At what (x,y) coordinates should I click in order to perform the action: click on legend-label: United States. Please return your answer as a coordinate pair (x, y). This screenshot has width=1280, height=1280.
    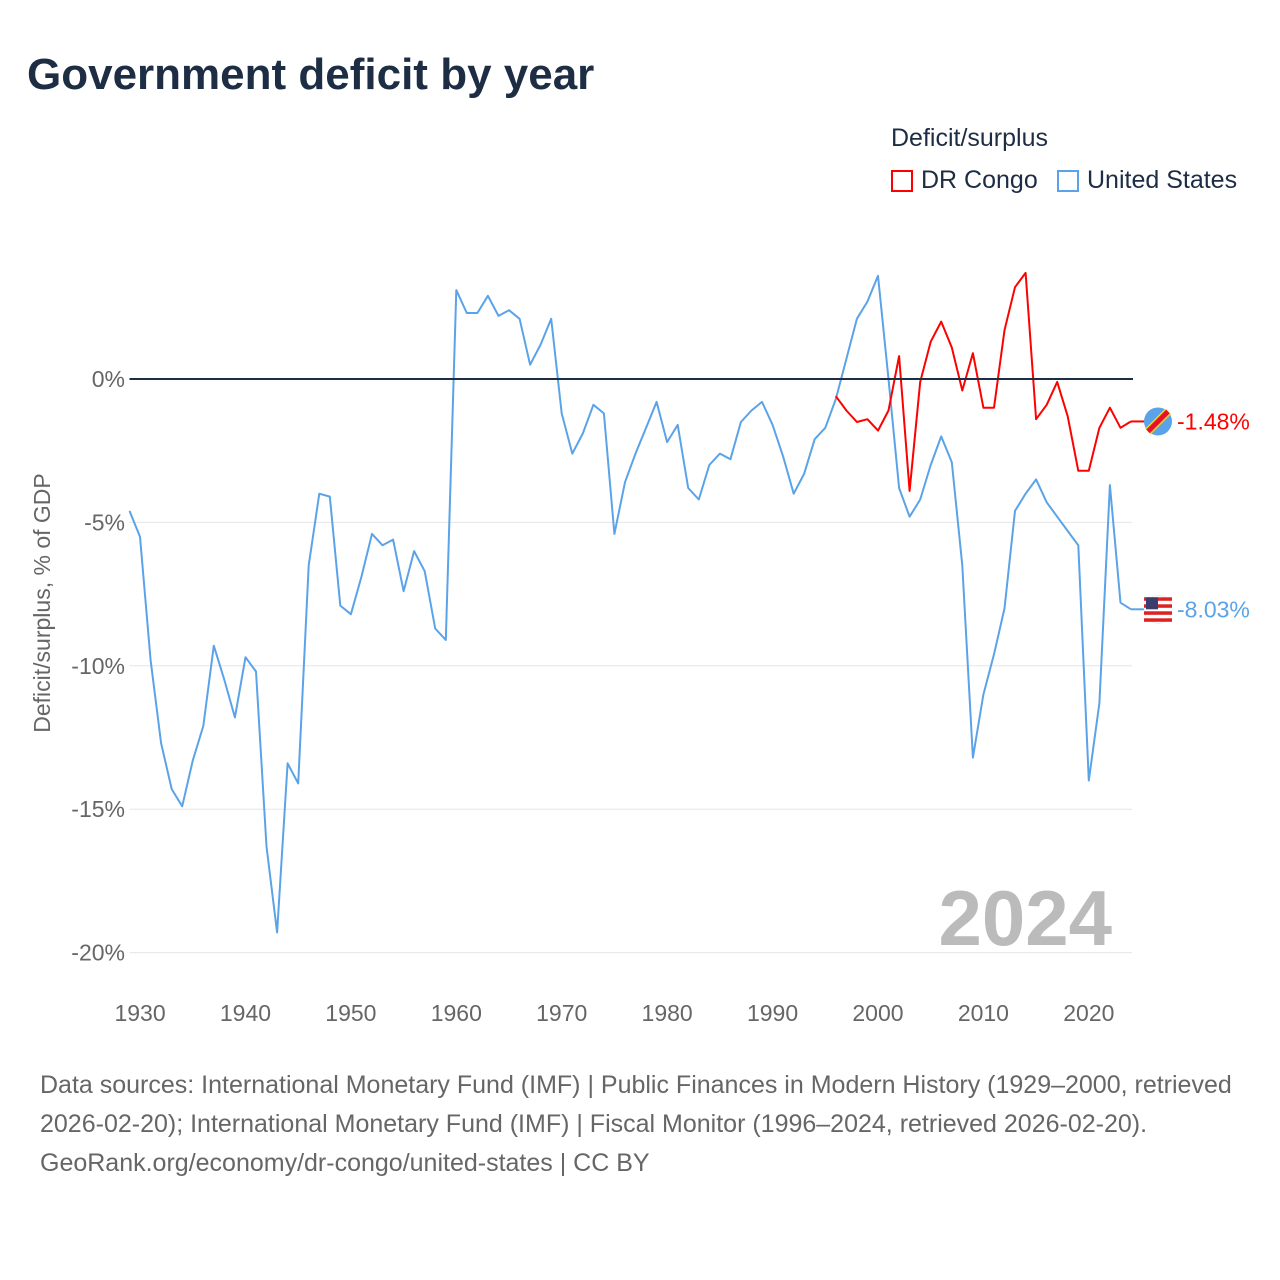
    Looking at the image, I should click on (1162, 180).